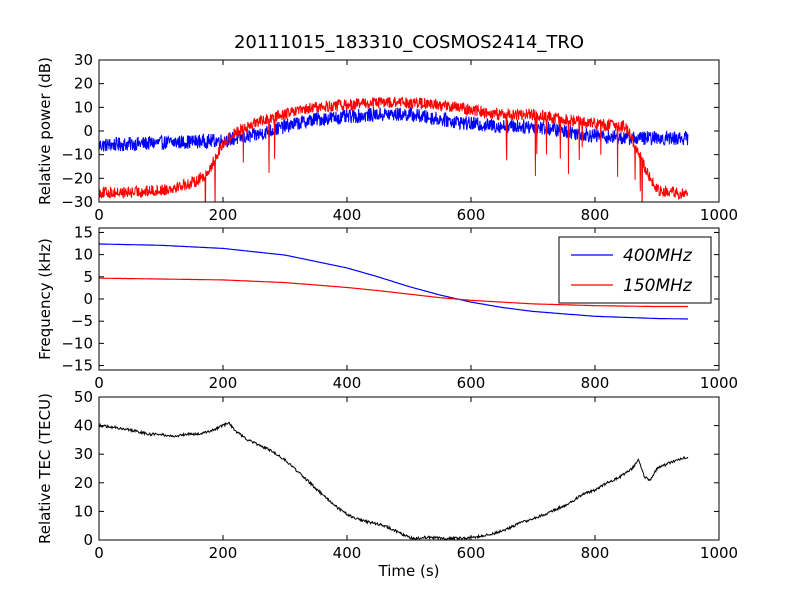  Describe the element at coordinates (77, 366) in the screenshot. I see `y-tick-label: −15` at that location.